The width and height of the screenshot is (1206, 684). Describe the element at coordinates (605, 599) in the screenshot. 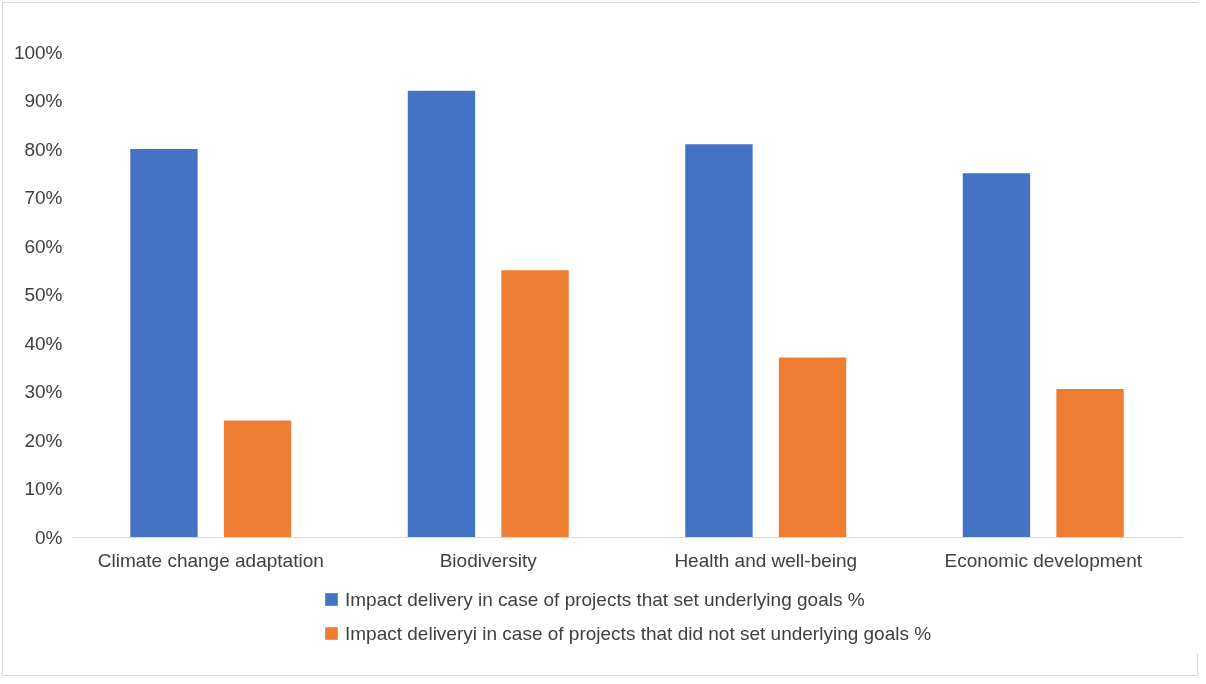

I see `legend-label: Impact delivery in case of projects that set underlying goals %` at that location.